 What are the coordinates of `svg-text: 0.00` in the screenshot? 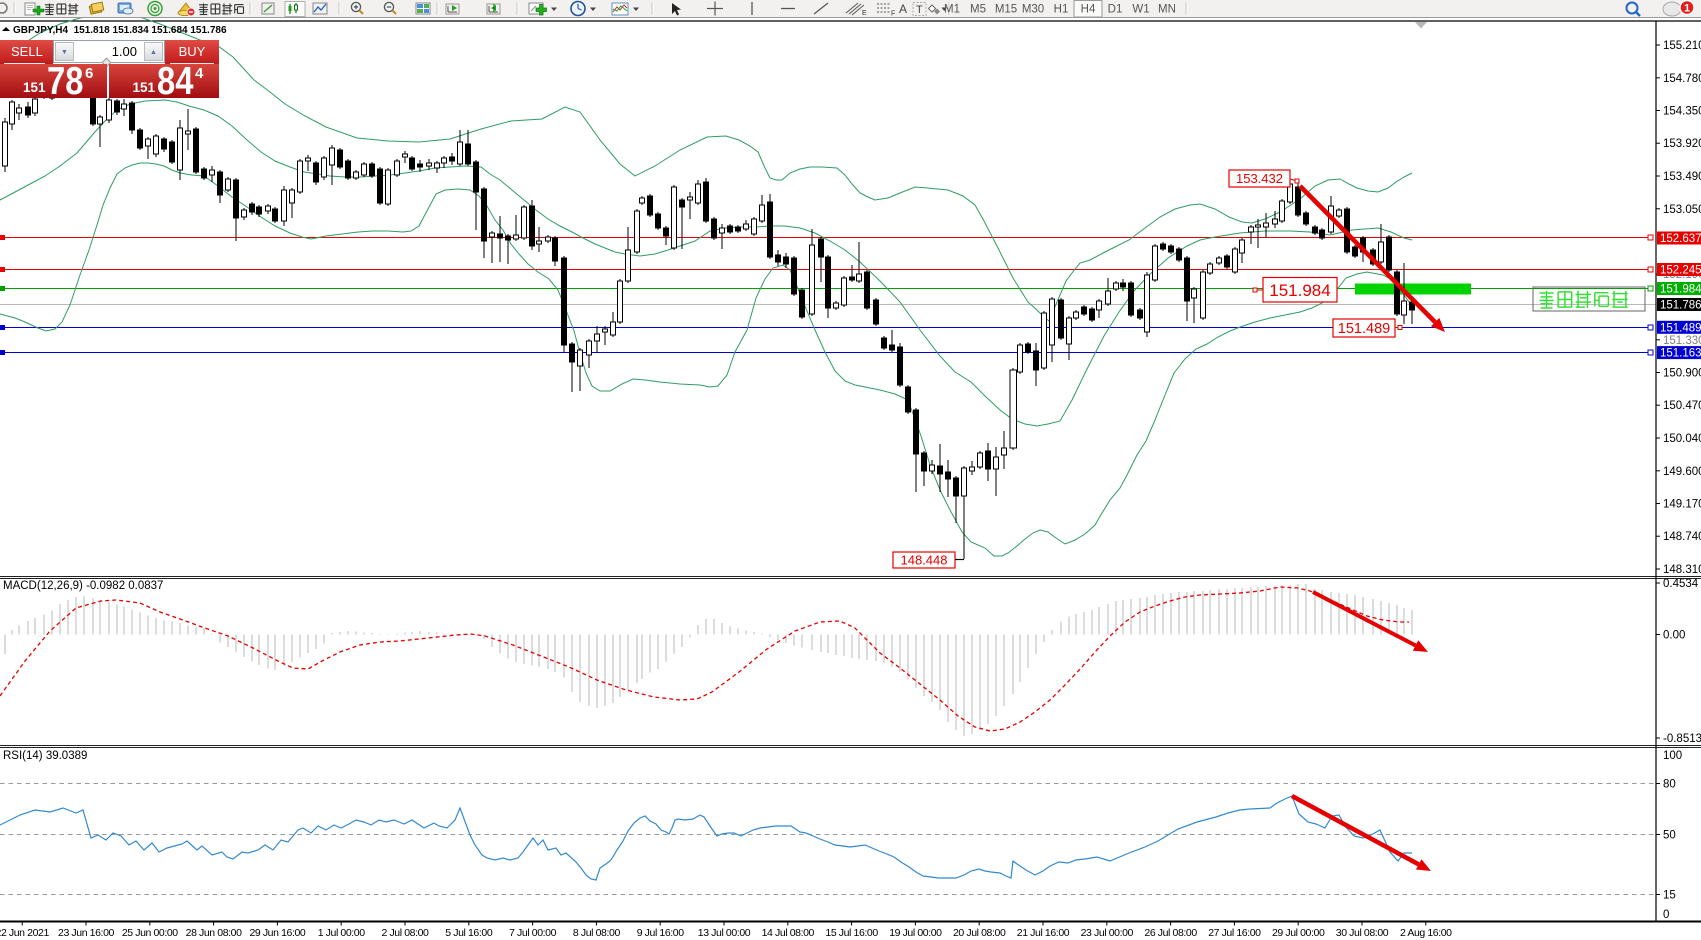 It's located at (1674, 636).